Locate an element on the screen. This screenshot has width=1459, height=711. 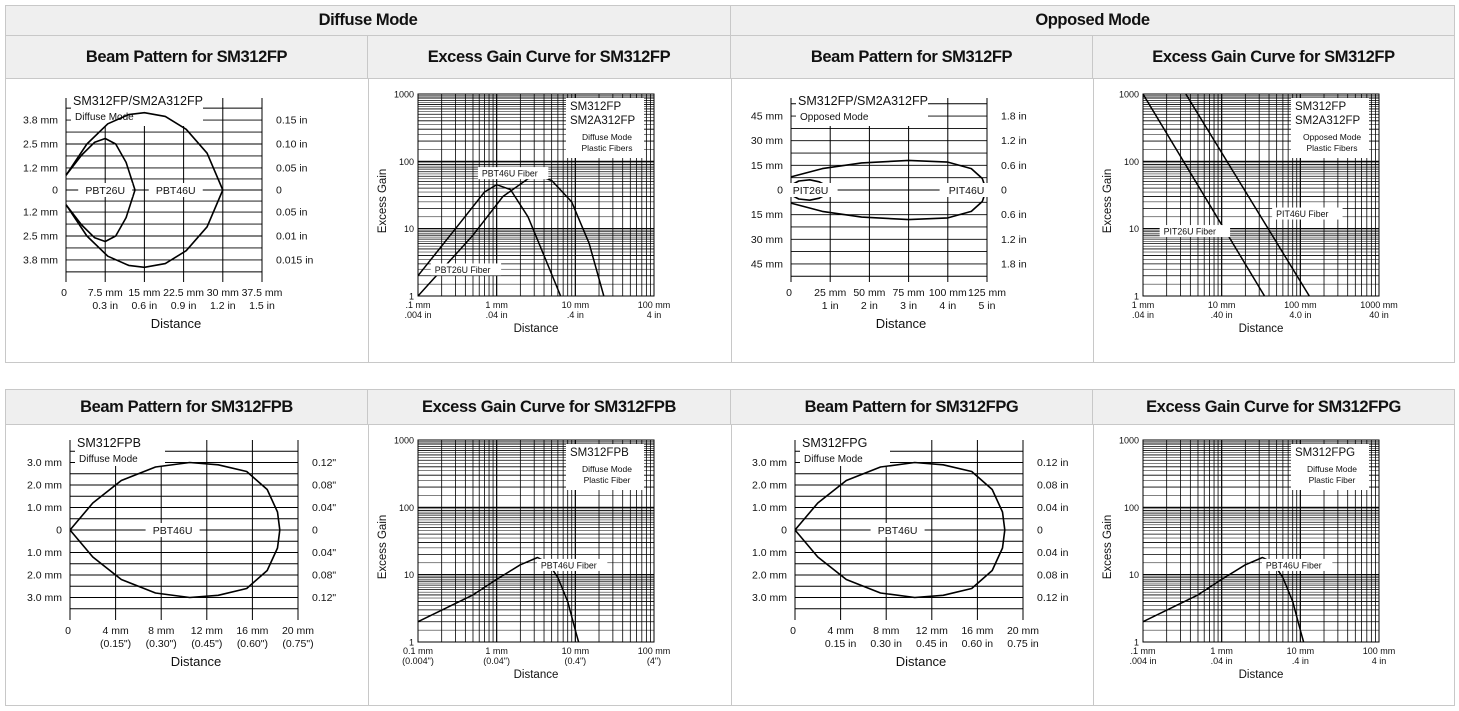
y-tick-label-right: 0.04" is located at coordinates (324, 508).